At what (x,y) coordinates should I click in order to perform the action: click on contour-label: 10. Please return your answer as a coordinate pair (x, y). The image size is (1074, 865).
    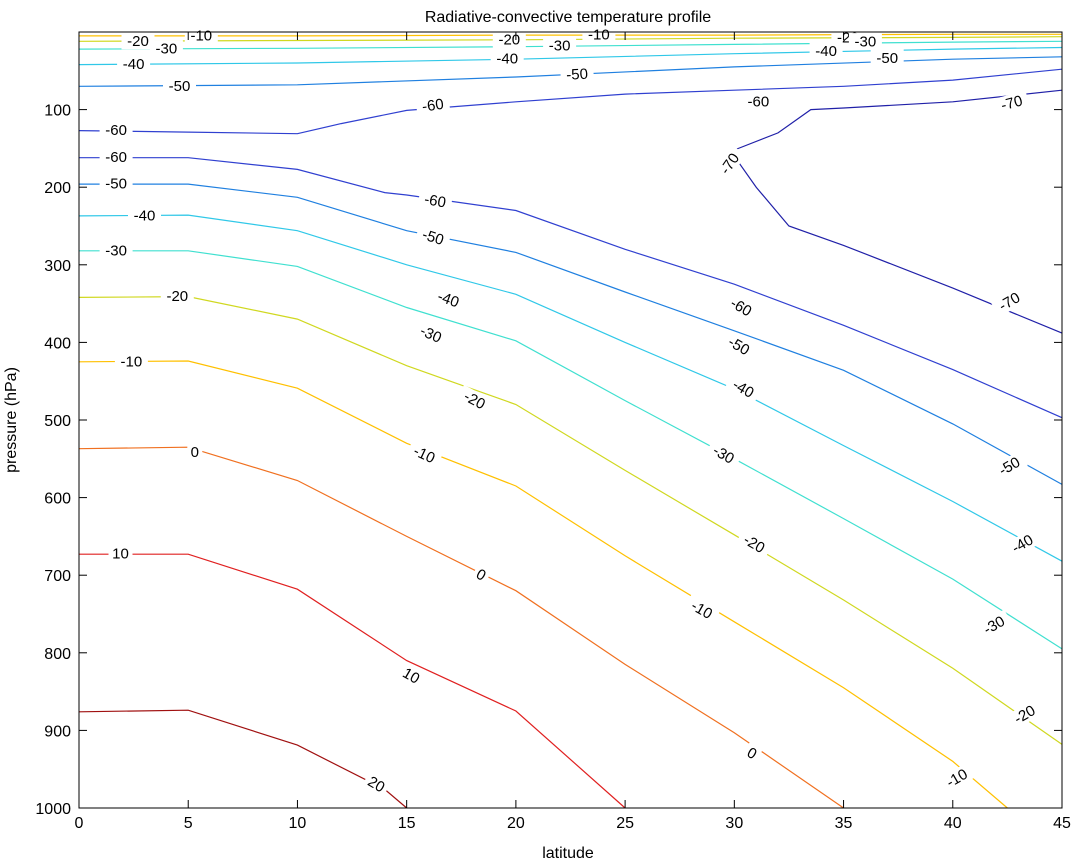
    Looking at the image, I should click on (120, 554).